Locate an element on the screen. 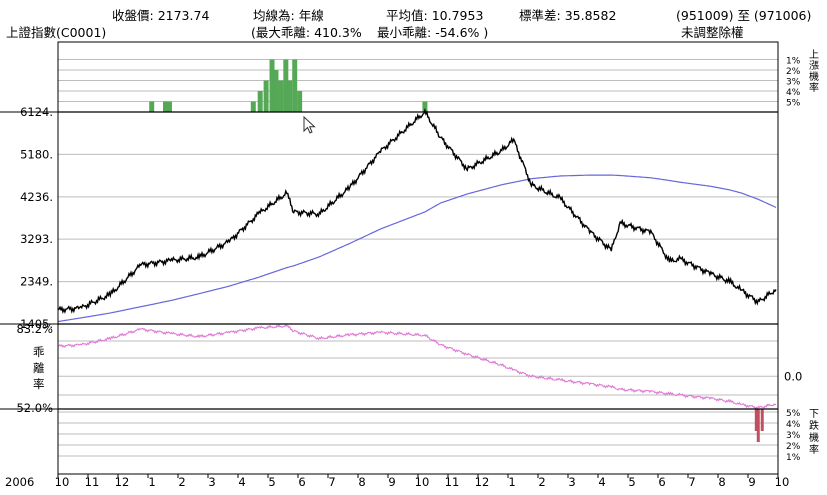 The image size is (827, 495). deviation-side-label: 乖 is located at coordinates (39, 352).